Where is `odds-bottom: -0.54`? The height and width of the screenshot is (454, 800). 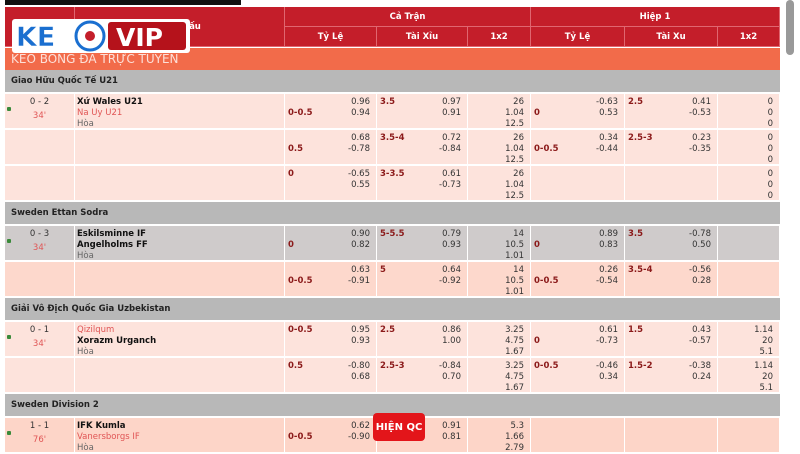 odds-bottom: -0.54 is located at coordinates (607, 281).